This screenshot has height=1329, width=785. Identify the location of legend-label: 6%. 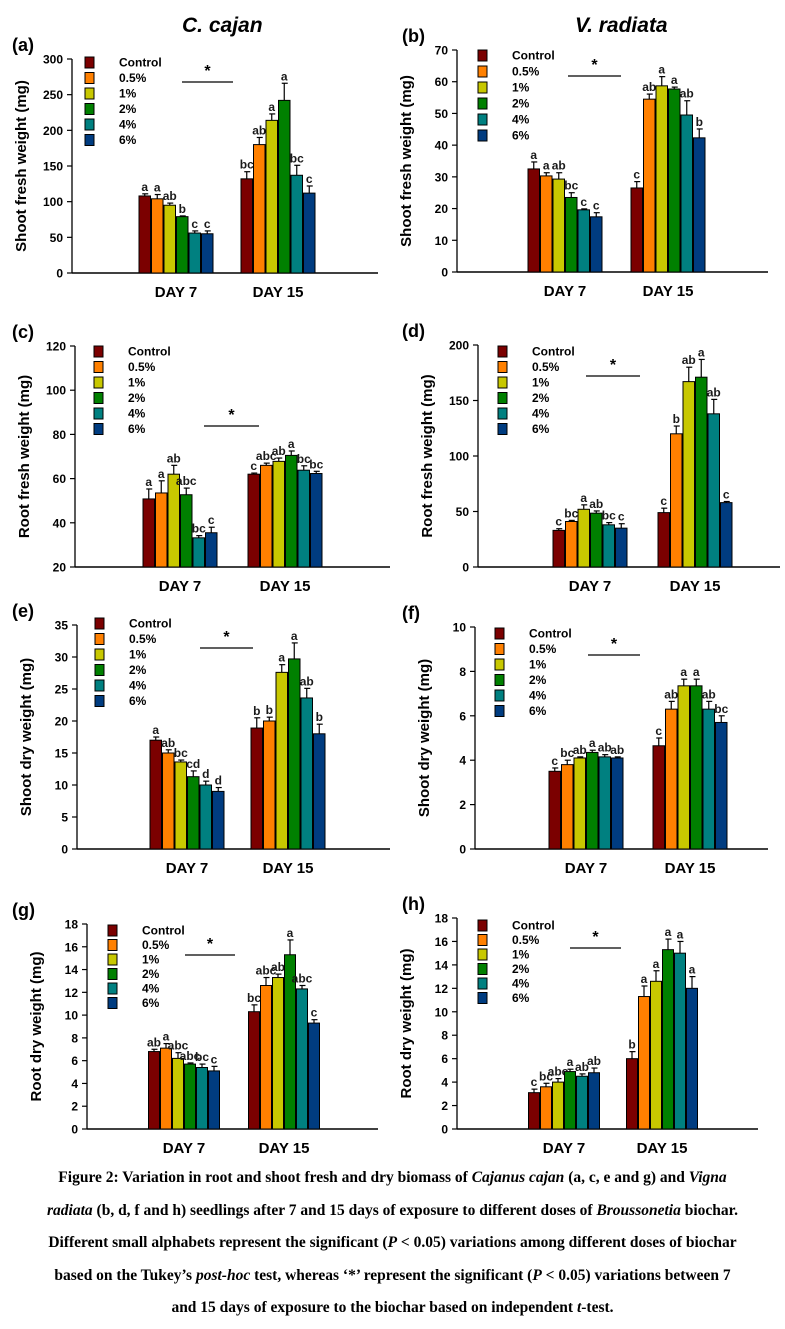
(137, 429).